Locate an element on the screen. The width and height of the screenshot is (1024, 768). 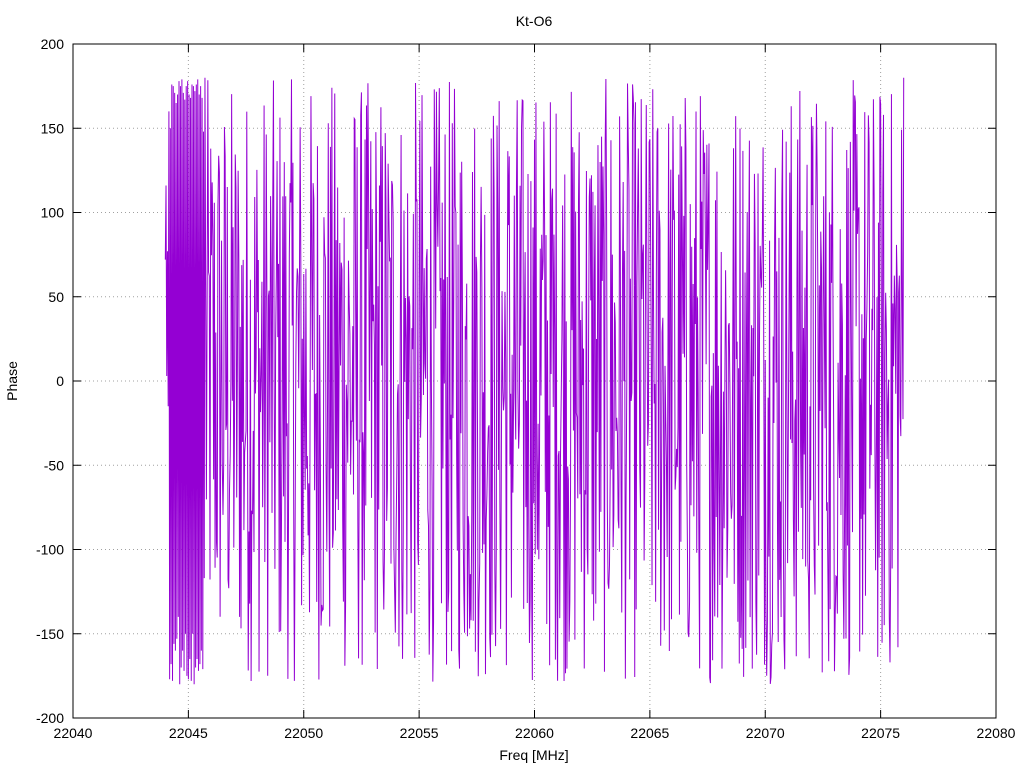
chart-title: Kt-O6 is located at coordinates (534, 21).